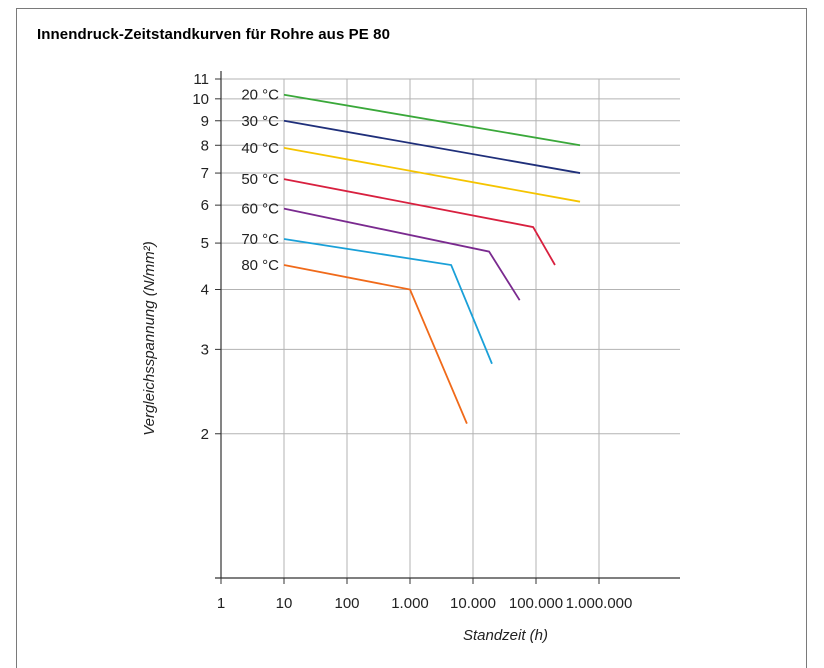 Image resolution: width=824 pixels, height=668 pixels. What do you see at coordinates (149, 338) in the screenshot?
I see `y-axis-label: Vergleichsspannung (N/mm²)` at bounding box center [149, 338].